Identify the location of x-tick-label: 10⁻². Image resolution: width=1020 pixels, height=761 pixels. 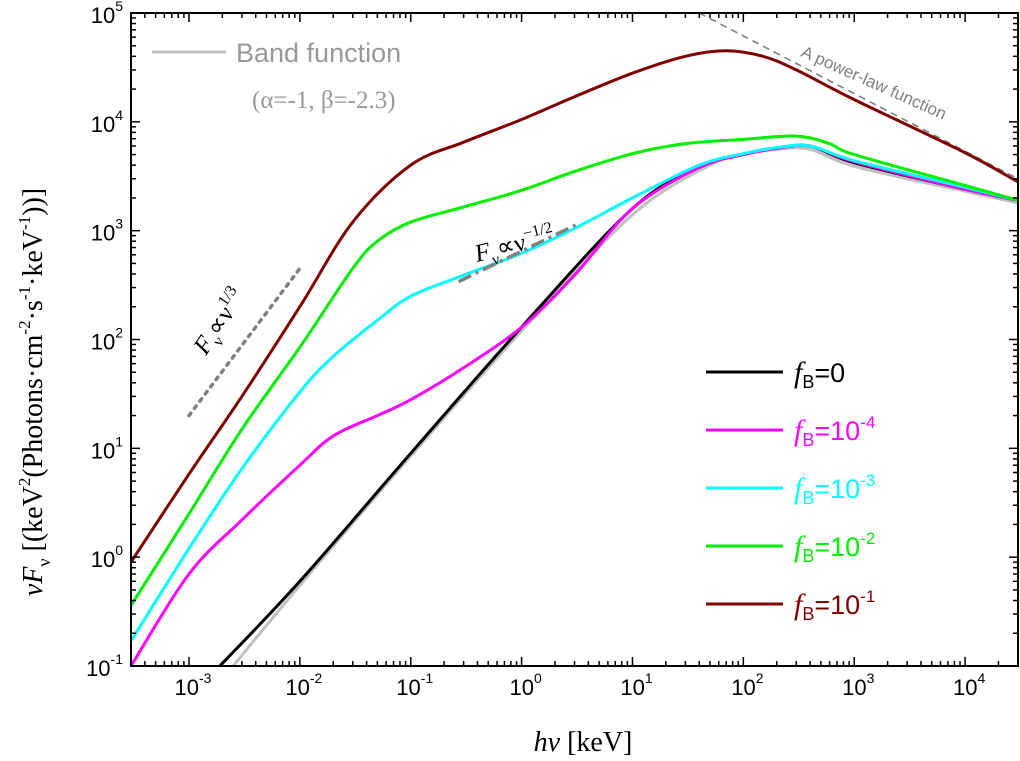
(303, 685).